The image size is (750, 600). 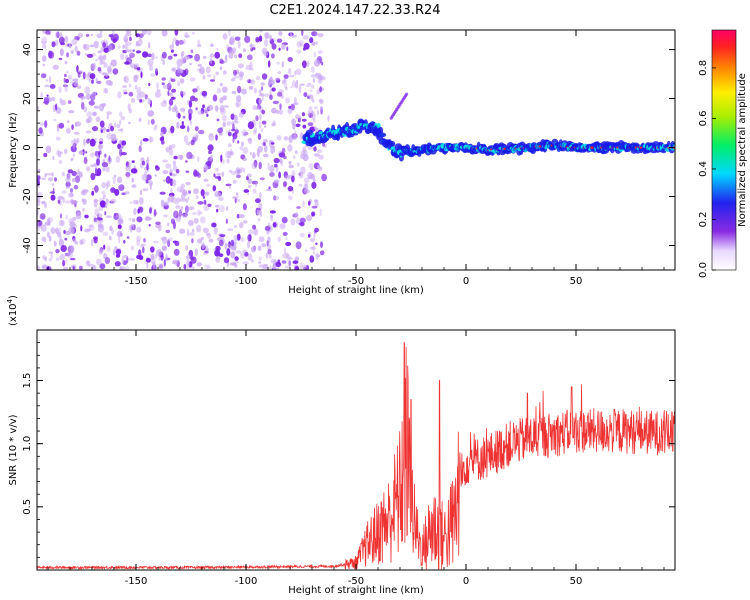 I want to click on signal-point, so click(x=383, y=135).